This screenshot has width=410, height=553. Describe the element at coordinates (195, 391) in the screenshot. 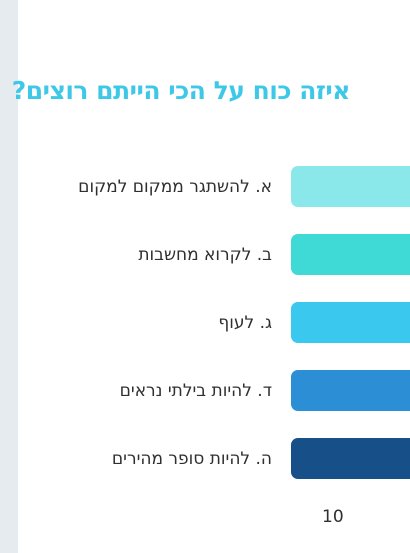

I see `category-label: ד. להיות בילתי נראים` at that location.